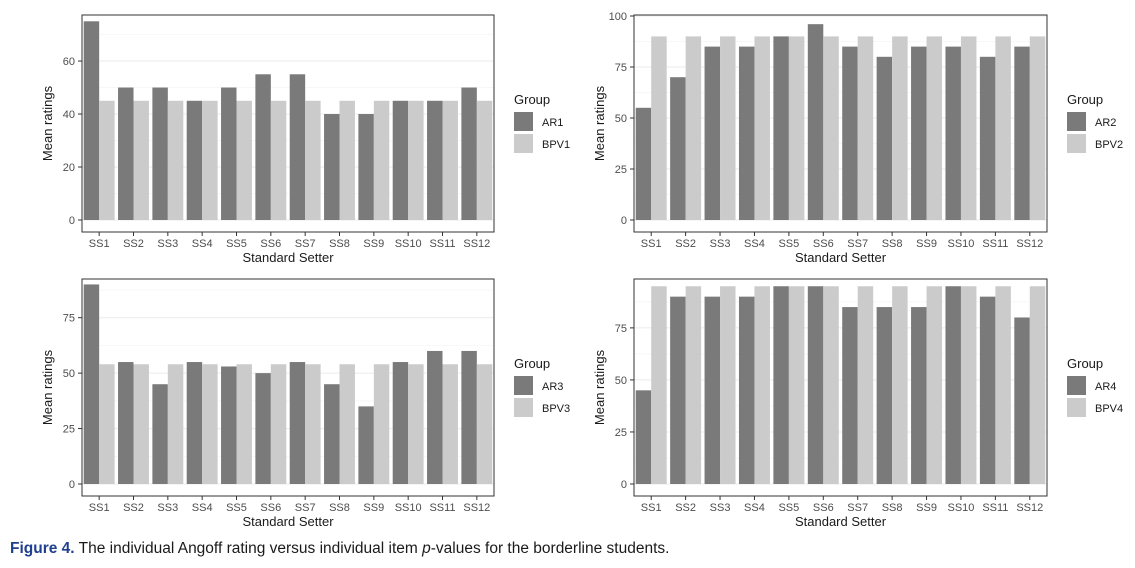 This screenshot has height=568, width=1135. What do you see at coordinates (651, 244) in the screenshot?
I see `x-tick-label: SS1` at bounding box center [651, 244].